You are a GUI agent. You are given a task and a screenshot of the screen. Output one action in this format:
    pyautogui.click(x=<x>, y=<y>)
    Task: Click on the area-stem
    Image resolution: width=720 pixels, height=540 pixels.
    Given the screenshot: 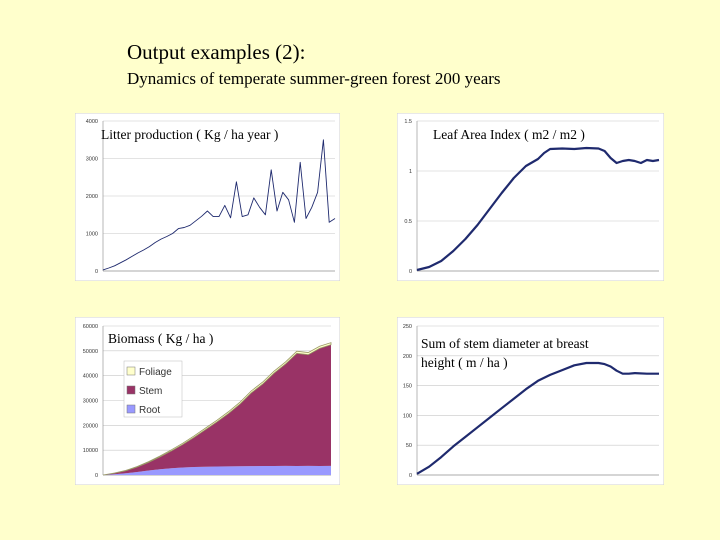 What is the action you would take?
    pyautogui.click(x=217, y=409)
    